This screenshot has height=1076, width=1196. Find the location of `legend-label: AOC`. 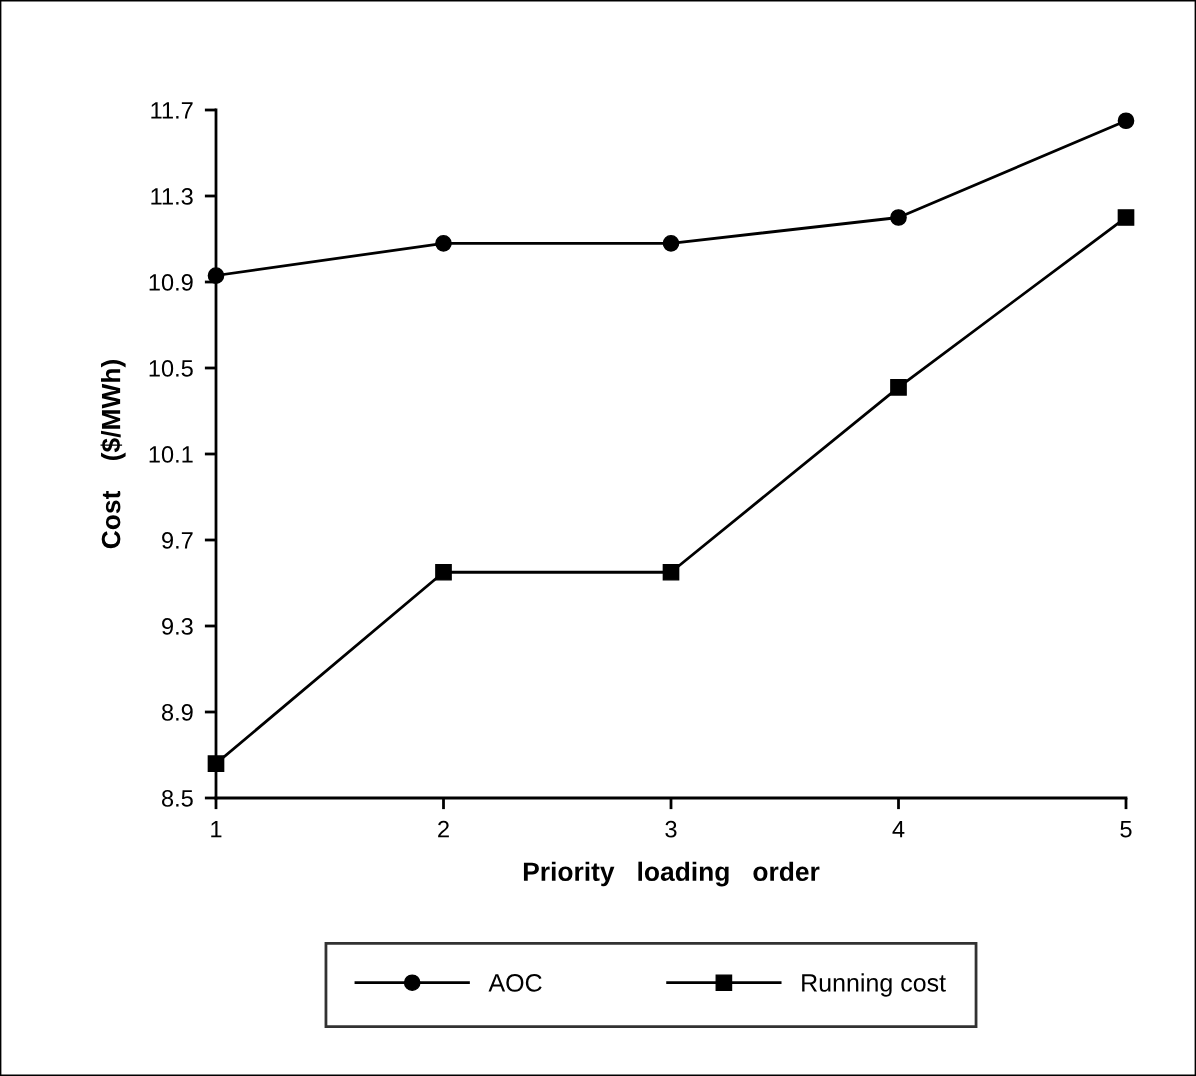

legend-label: AOC is located at coordinates (515, 983).